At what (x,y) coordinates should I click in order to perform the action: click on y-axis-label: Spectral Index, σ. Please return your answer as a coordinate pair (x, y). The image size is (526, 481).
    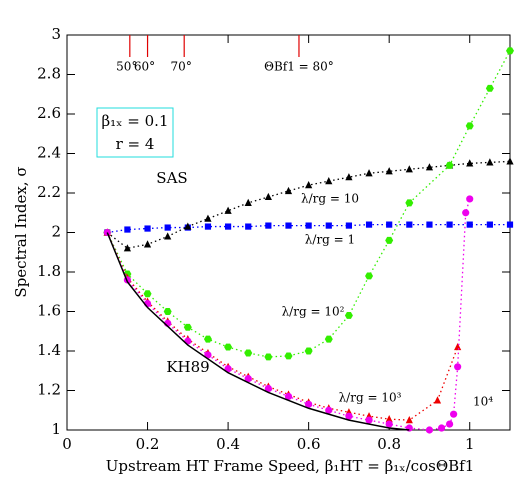
    Looking at the image, I should click on (21, 231).